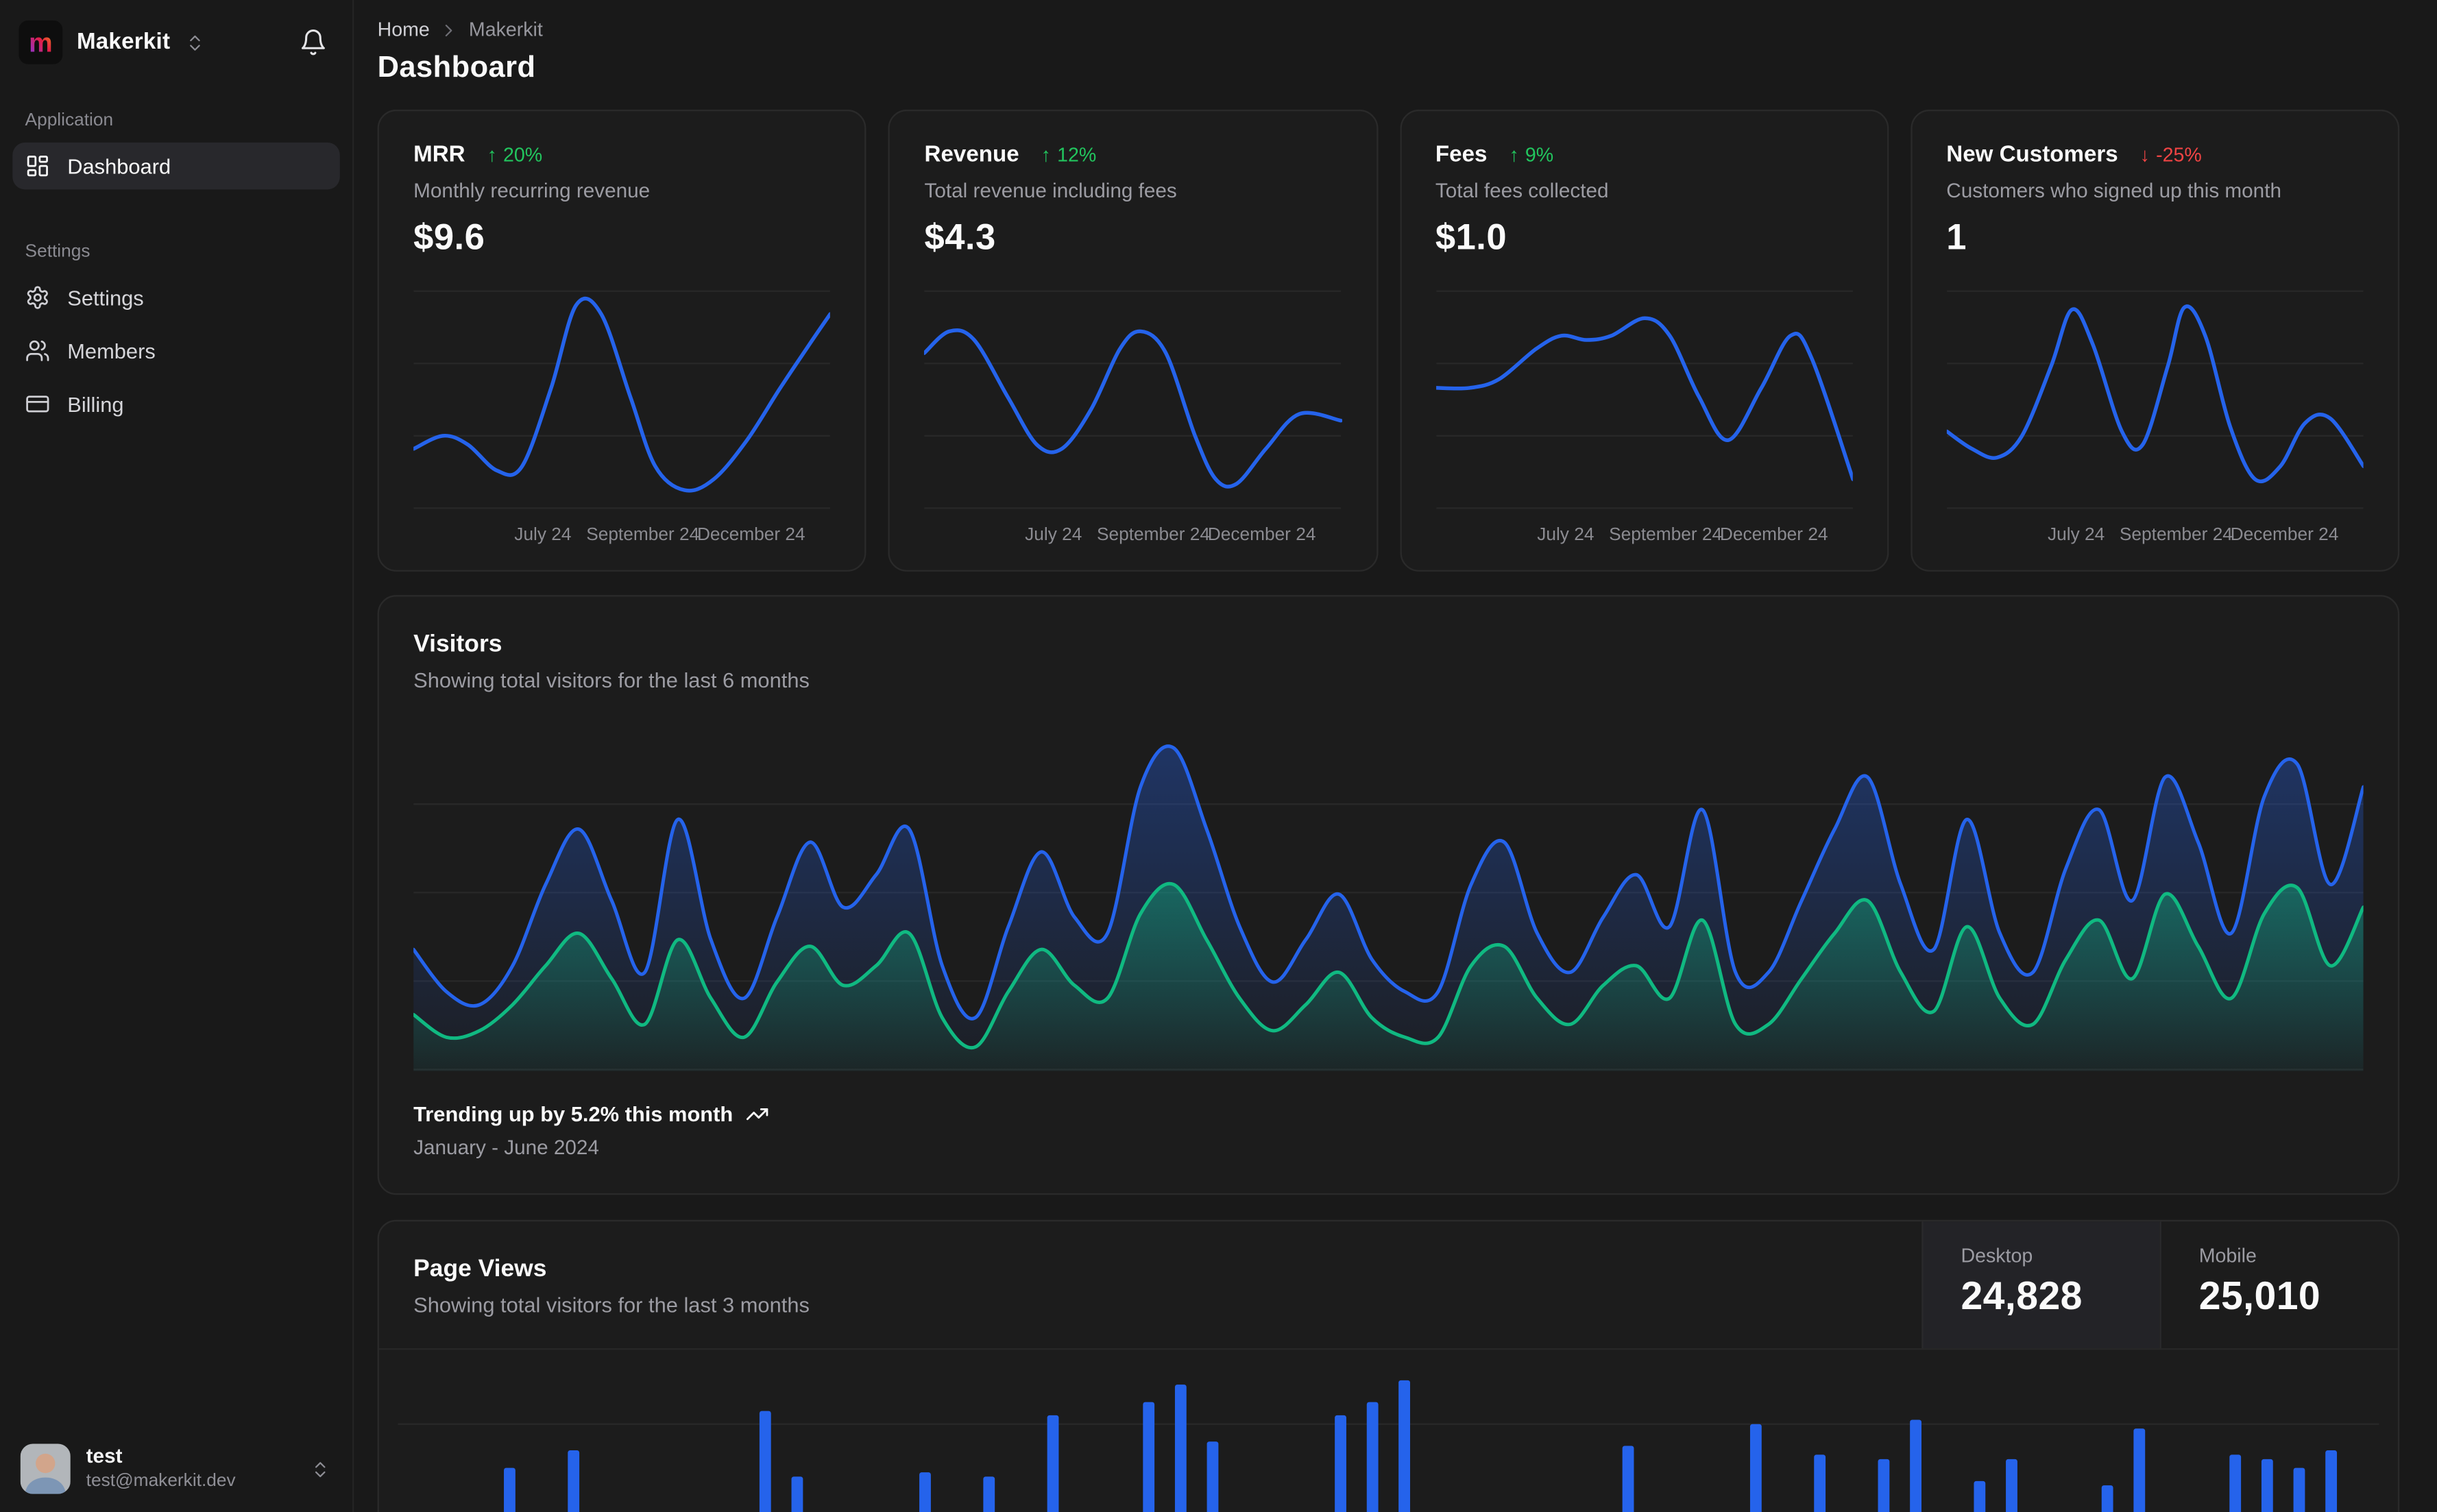 The width and height of the screenshot is (2437, 1512). Describe the element at coordinates (57, 253) in the screenshot. I see `nav-section-settings: Settings` at that location.